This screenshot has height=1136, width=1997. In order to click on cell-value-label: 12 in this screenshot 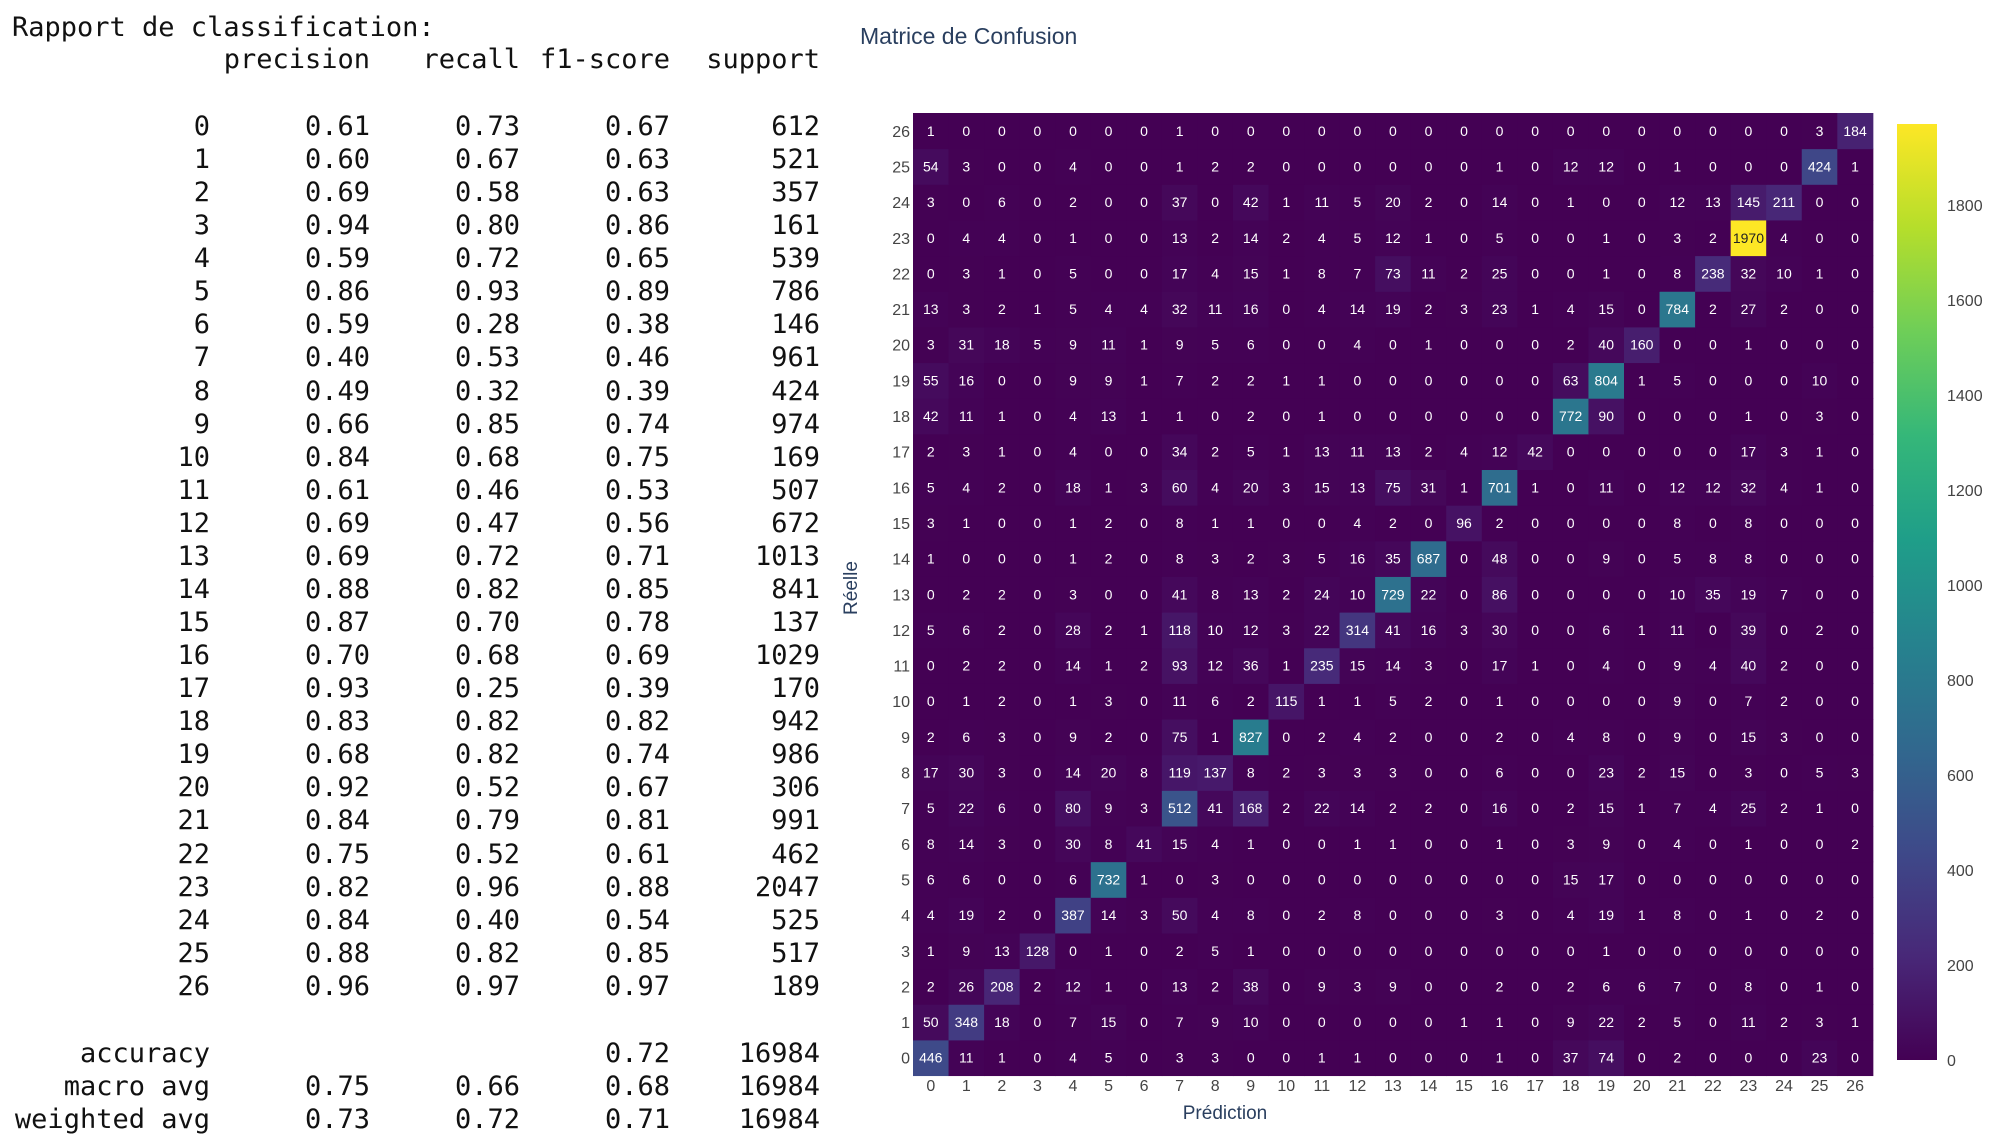, I will do `click(1500, 452)`.